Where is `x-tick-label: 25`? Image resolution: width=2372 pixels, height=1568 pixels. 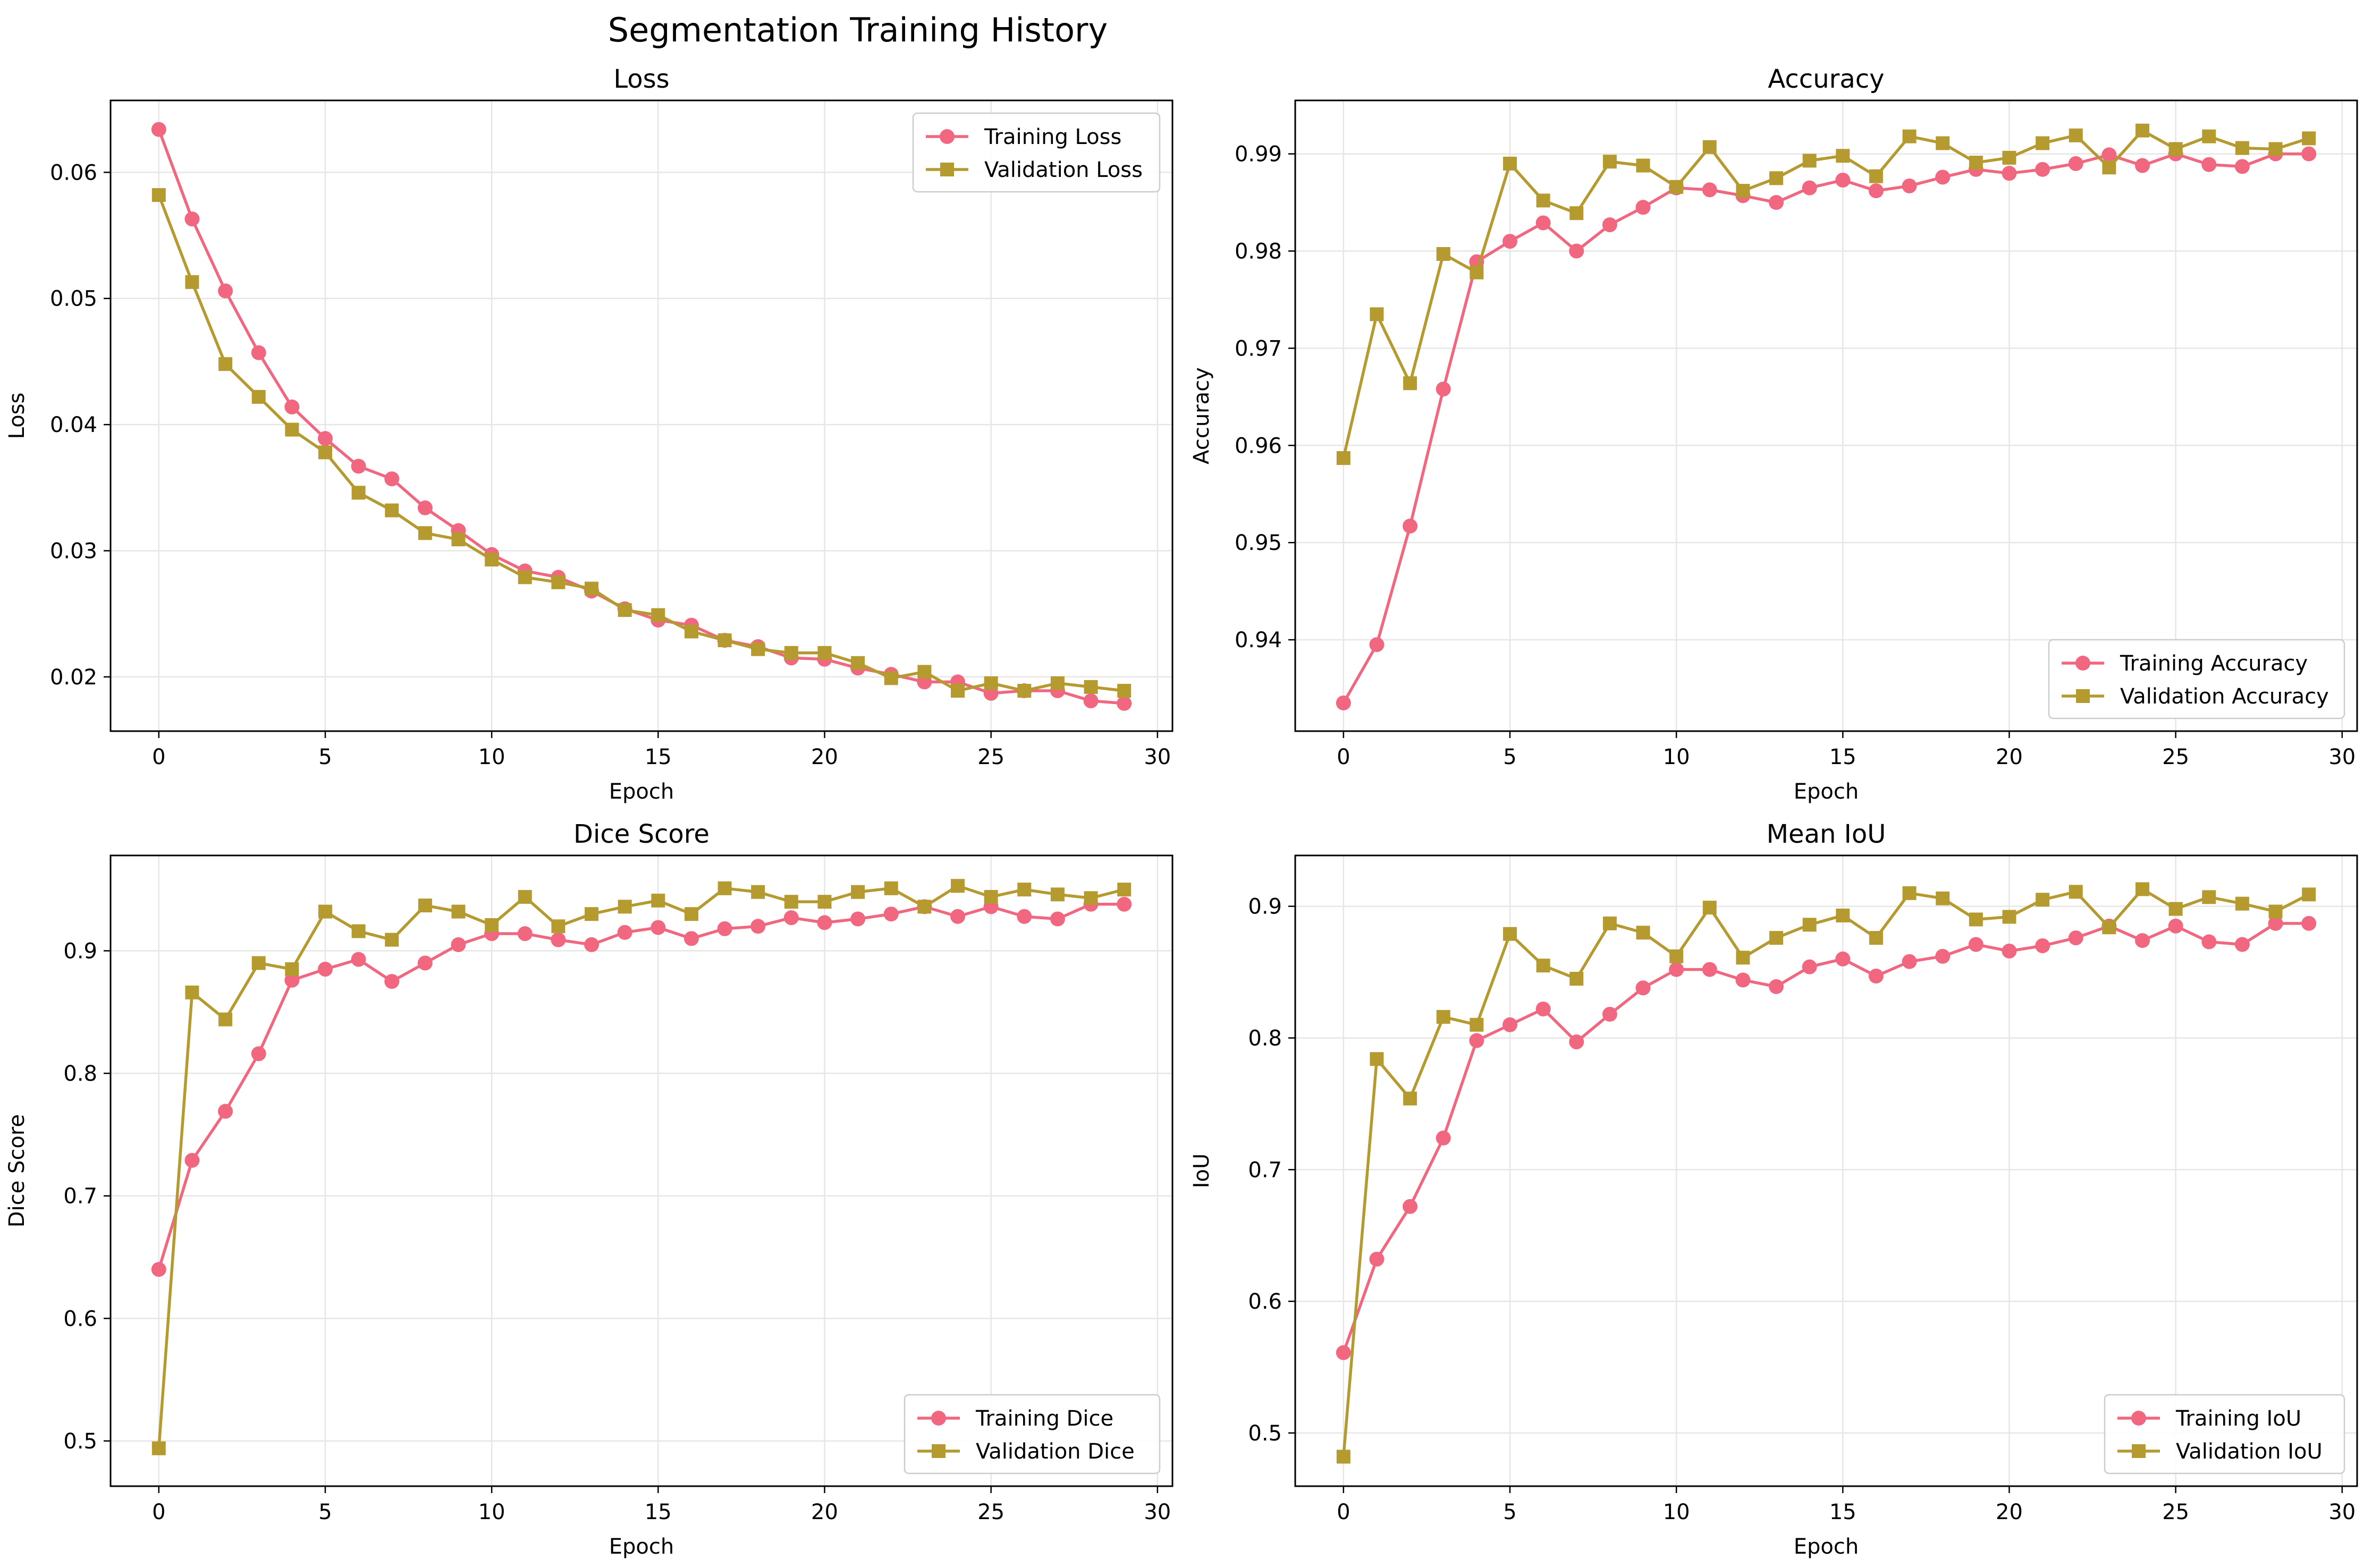 x-tick-label: 25 is located at coordinates (2175, 1512).